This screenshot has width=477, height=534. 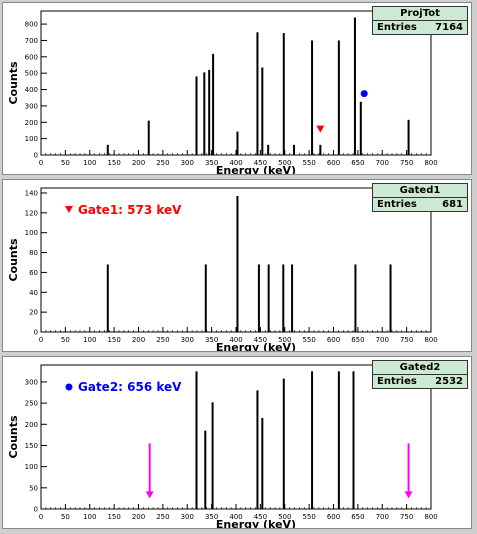 What do you see at coordinates (31, 74) in the screenshot?
I see `y-tick-label: 500` at bounding box center [31, 74].